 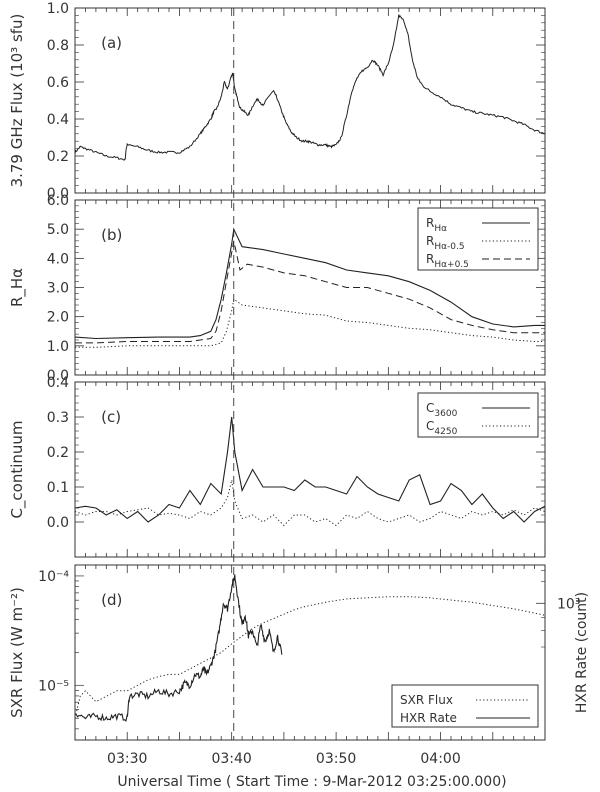 What do you see at coordinates (111, 600) in the screenshot?
I see `panel-label: (d)` at bounding box center [111, 600].